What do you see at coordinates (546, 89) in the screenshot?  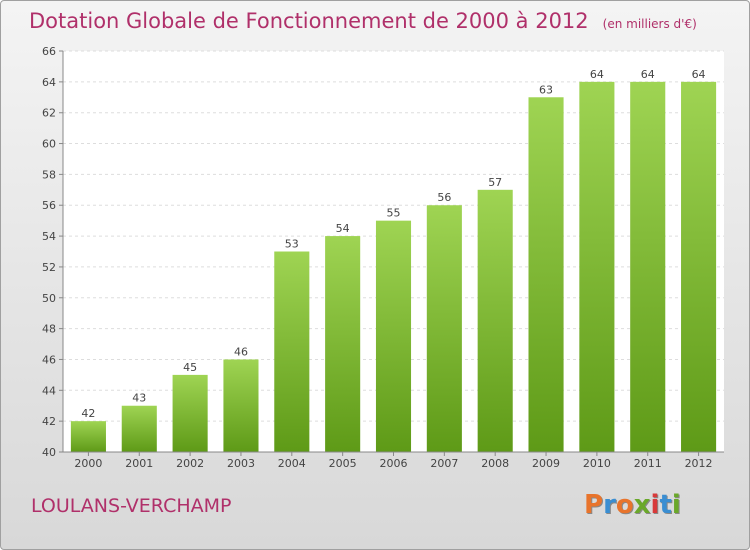 I see `bar-value-label: 63` at bounding box center [546, 89].